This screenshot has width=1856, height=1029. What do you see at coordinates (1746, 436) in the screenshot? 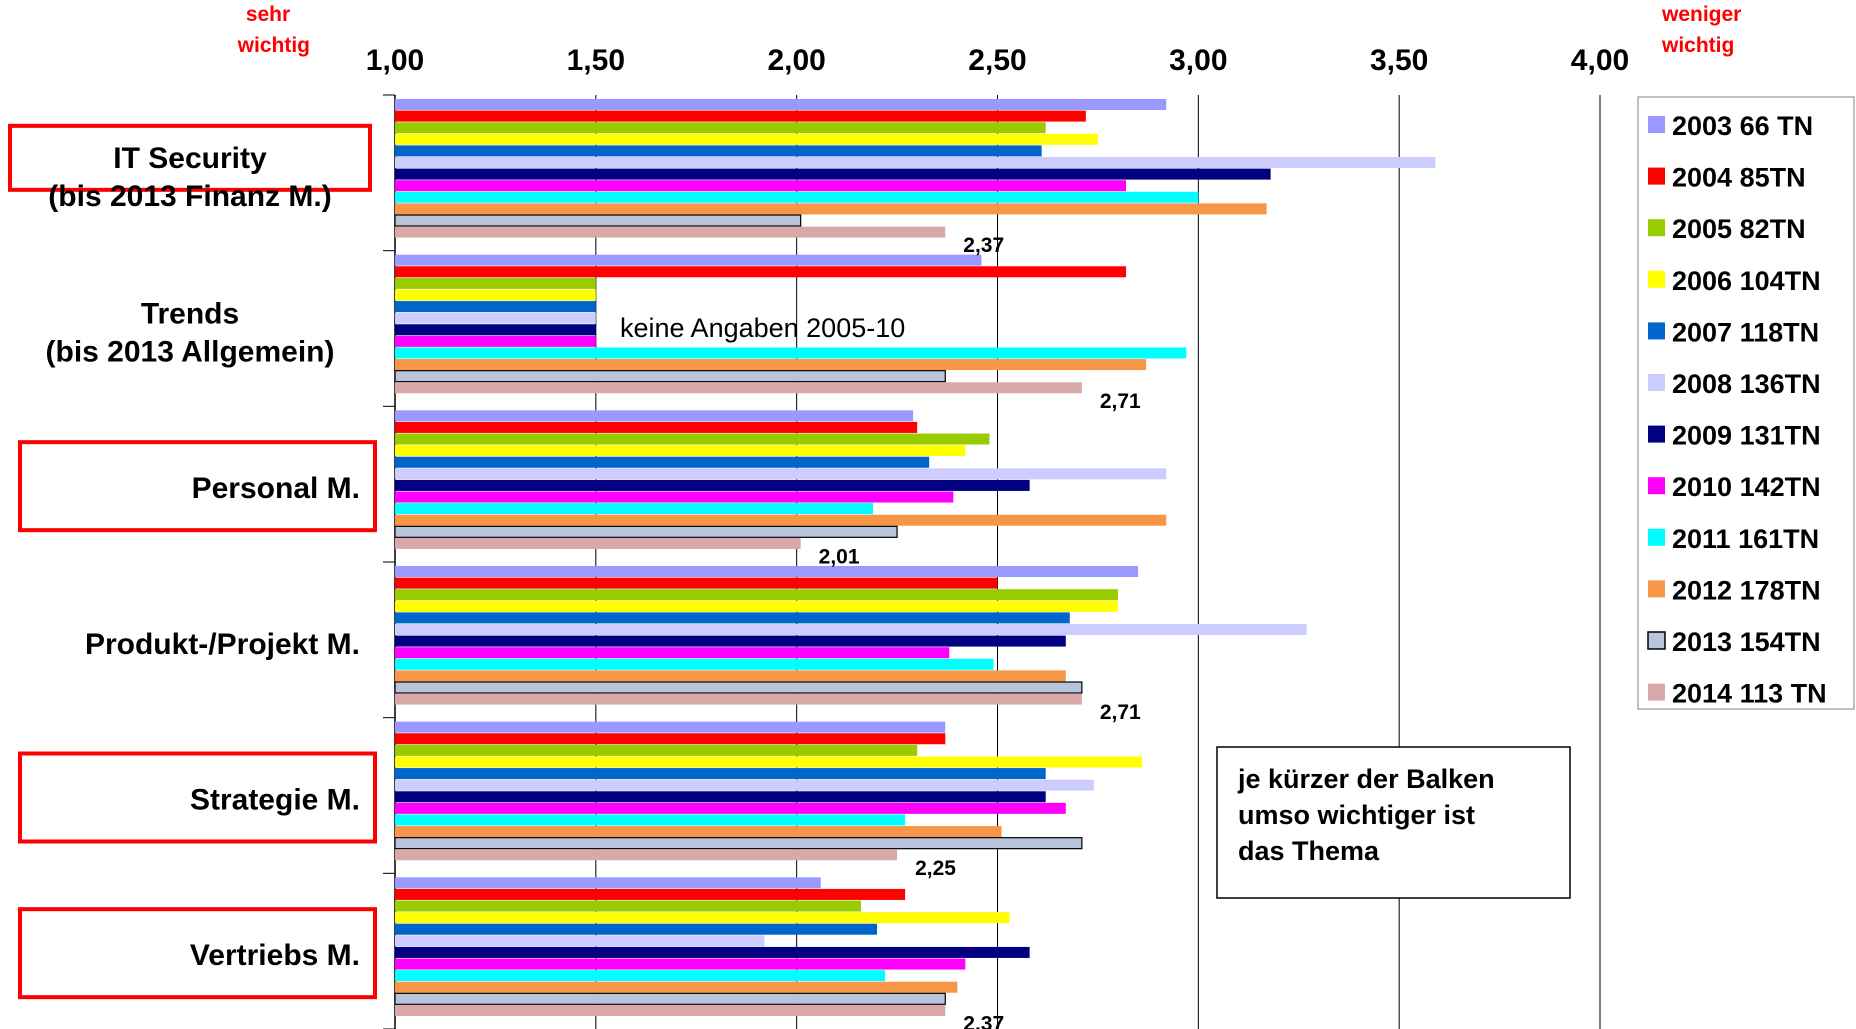
I see `legend-label: 2009 131TN` at bounding box center [1746, 436].